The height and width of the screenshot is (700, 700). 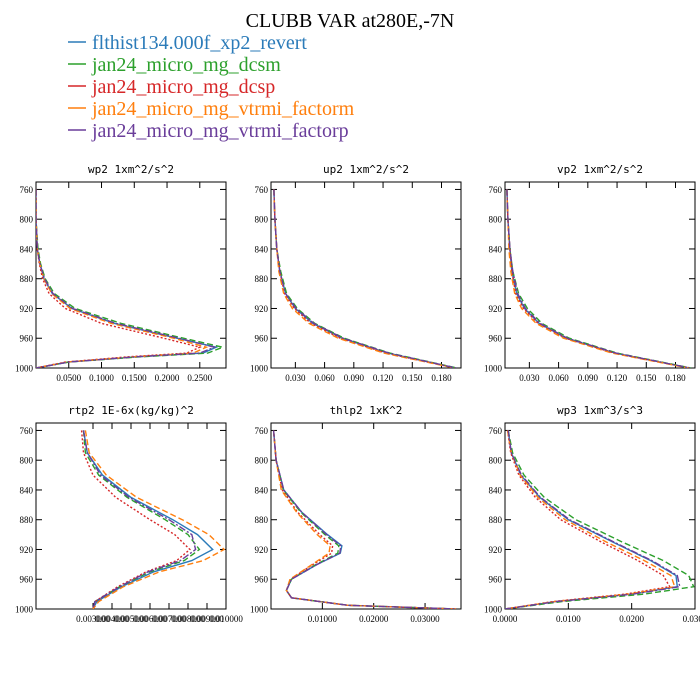 What do you see at coordinates (131, 169) in the screenshot?
I see `panel-title: wp2 1xm^2/s^2` at bounding box center [131, 169].